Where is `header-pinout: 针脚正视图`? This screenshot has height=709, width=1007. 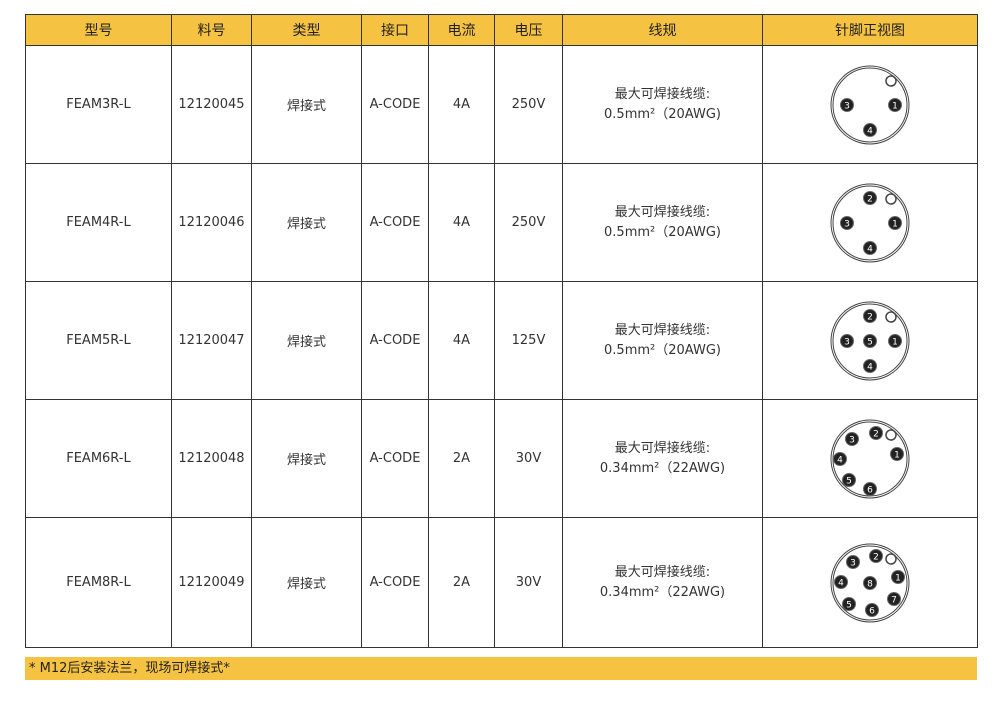
header-pinout: 针脚正视图 is located at coordinates (870, 30).